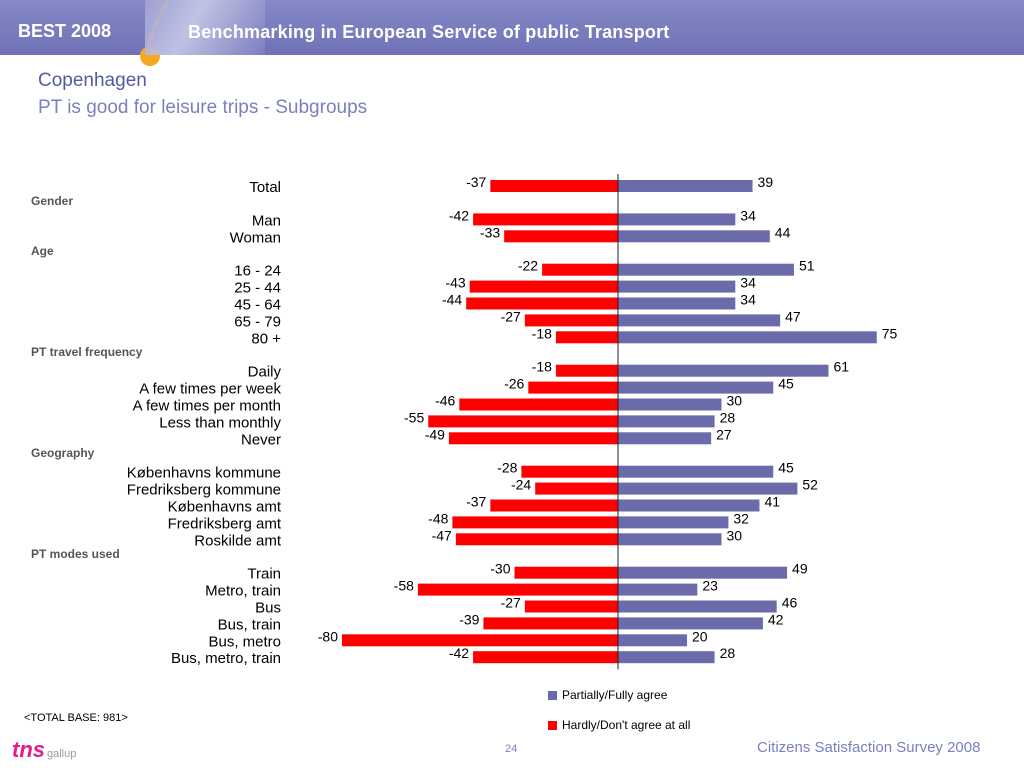 This screenshot has height=768, width=1024. I want to click on value-label-disagree: -47, so click(442, 535).